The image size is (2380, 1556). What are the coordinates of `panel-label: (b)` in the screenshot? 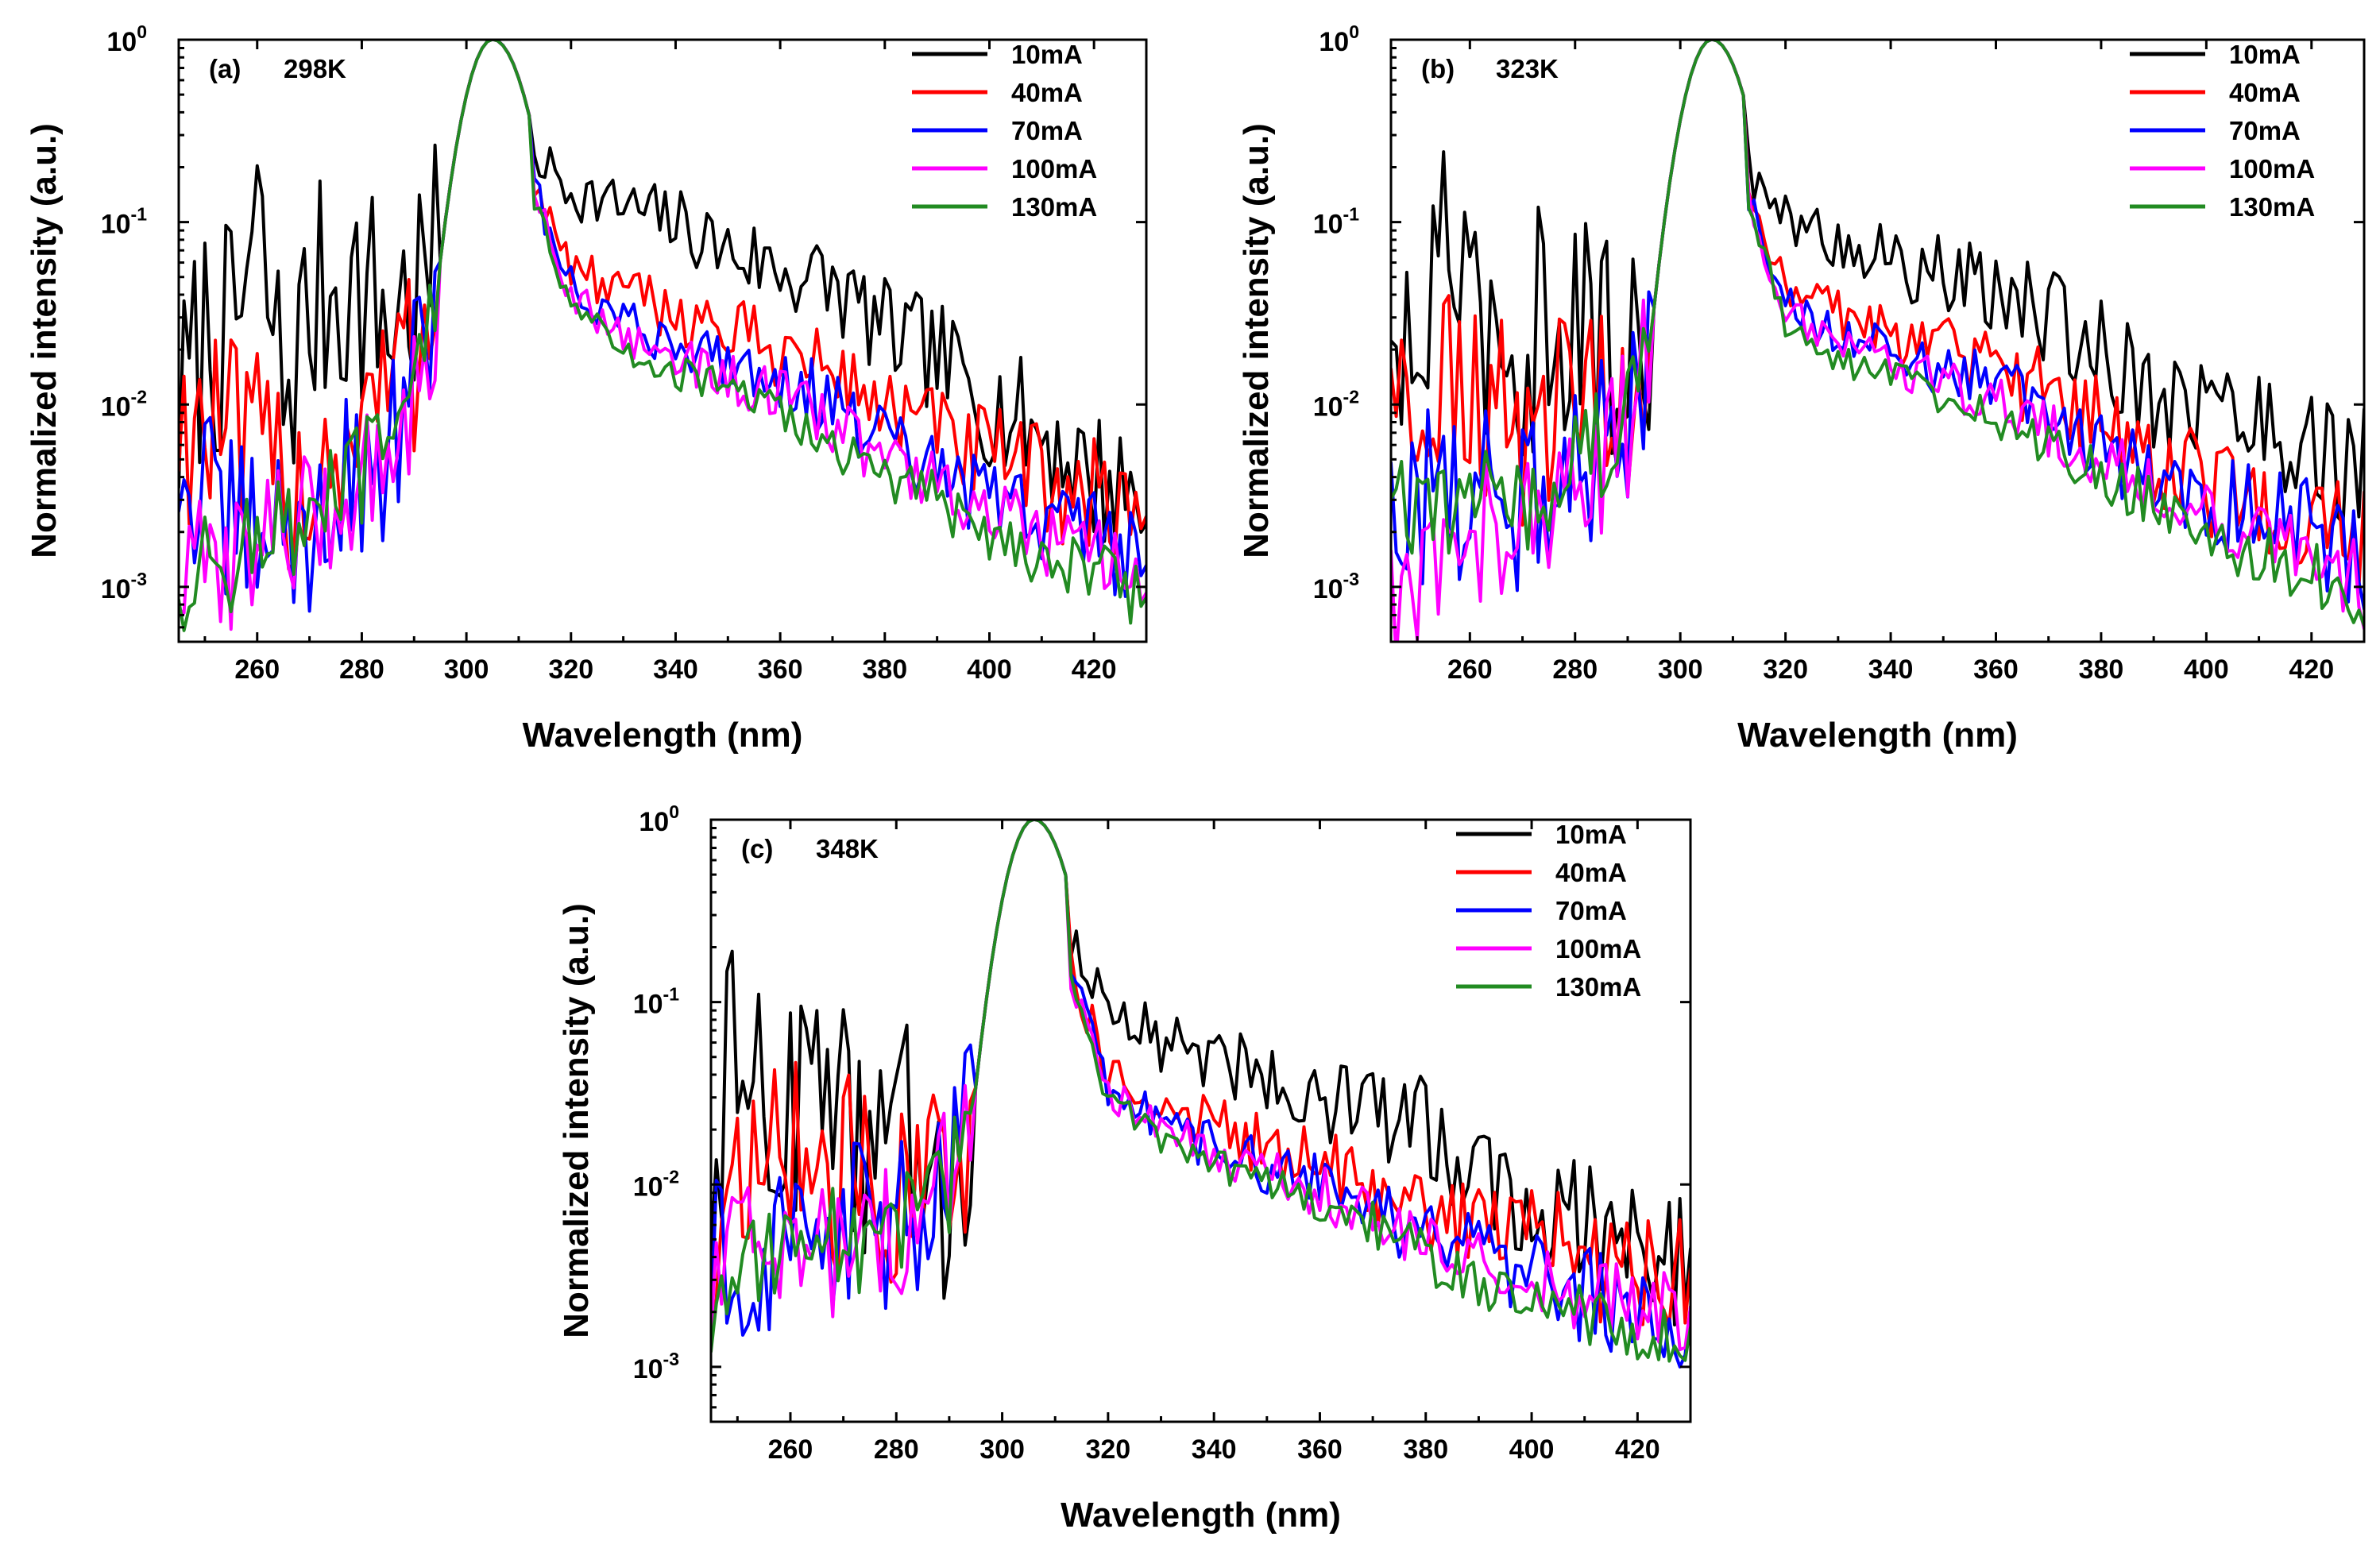 It's located at (1438, 68).